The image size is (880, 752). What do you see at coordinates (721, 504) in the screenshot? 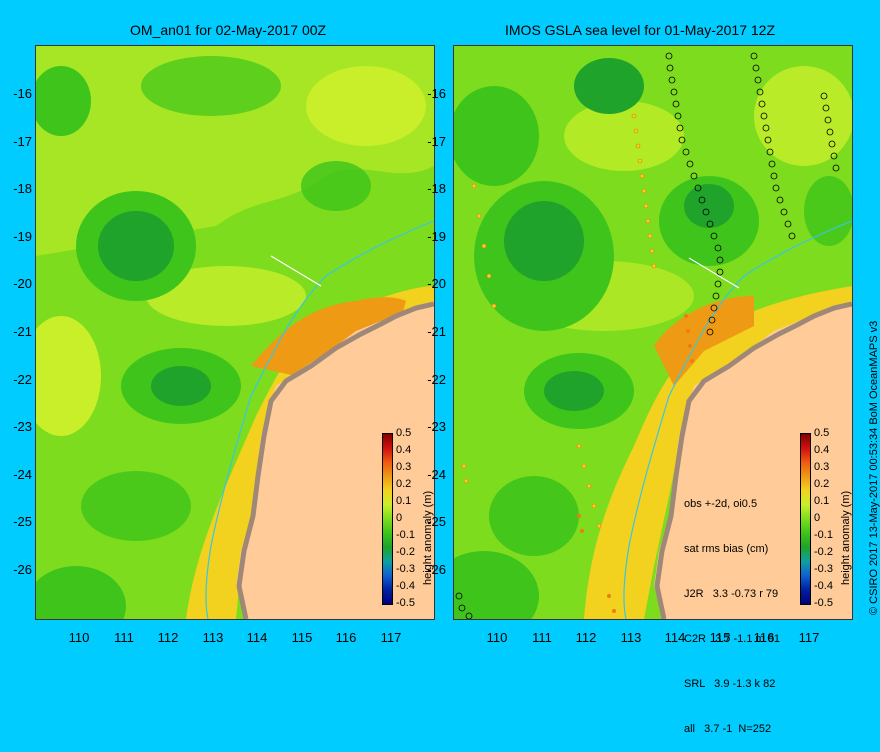
I see `stats-line: obs +-2d, oi0.5` at bounding box center [721, 504].